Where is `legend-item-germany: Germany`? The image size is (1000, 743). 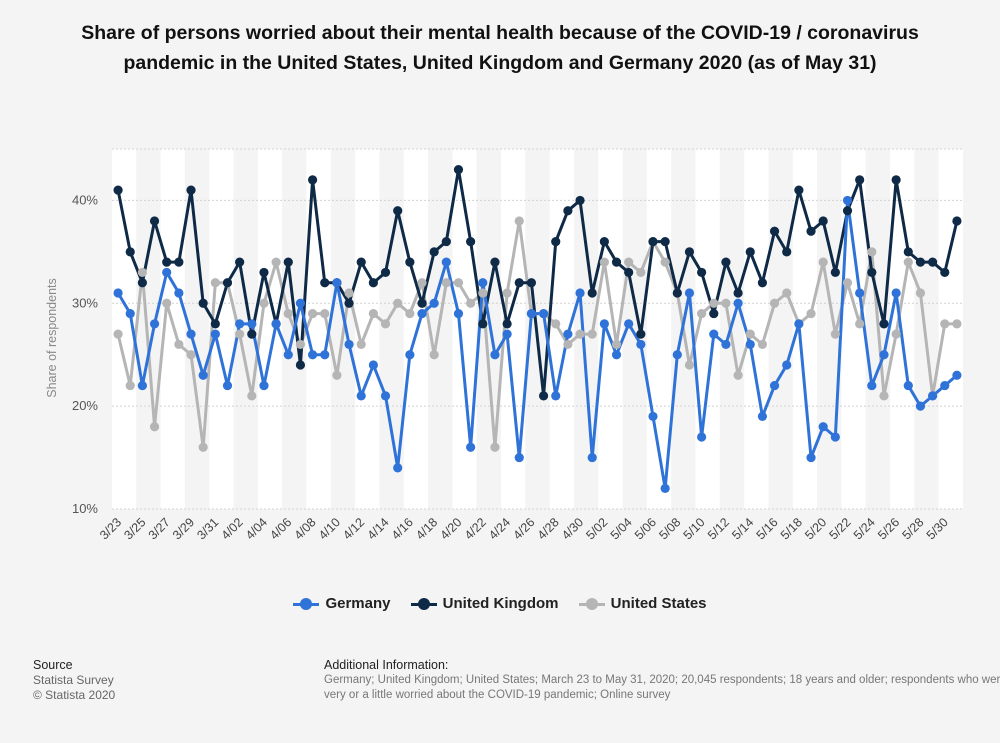 legend-item-germany: Germany is located at coordinates (342, 603).